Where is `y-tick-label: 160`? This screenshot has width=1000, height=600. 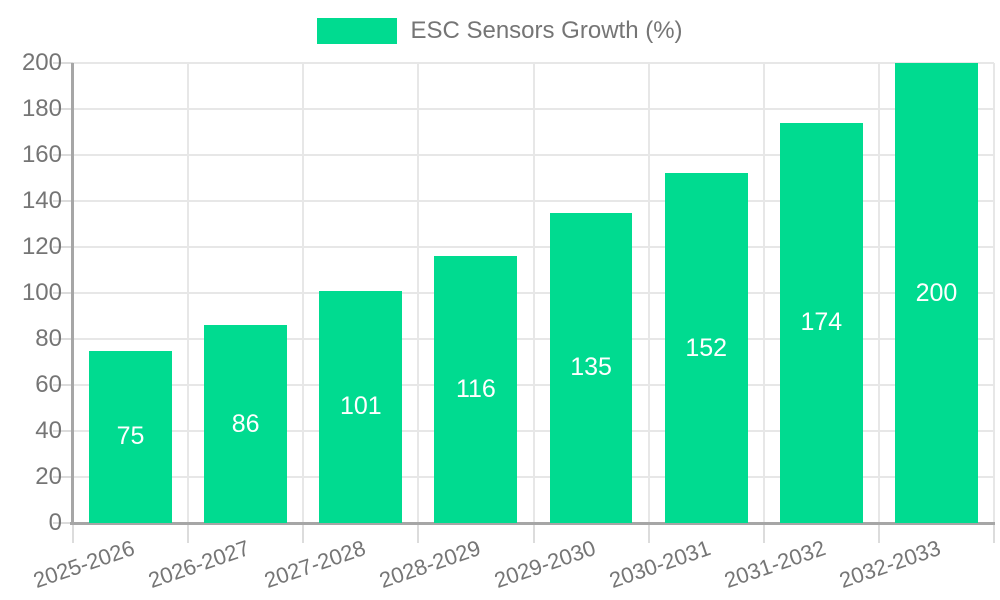
y-tick-label: 160 is located at coordinates (41, 154).